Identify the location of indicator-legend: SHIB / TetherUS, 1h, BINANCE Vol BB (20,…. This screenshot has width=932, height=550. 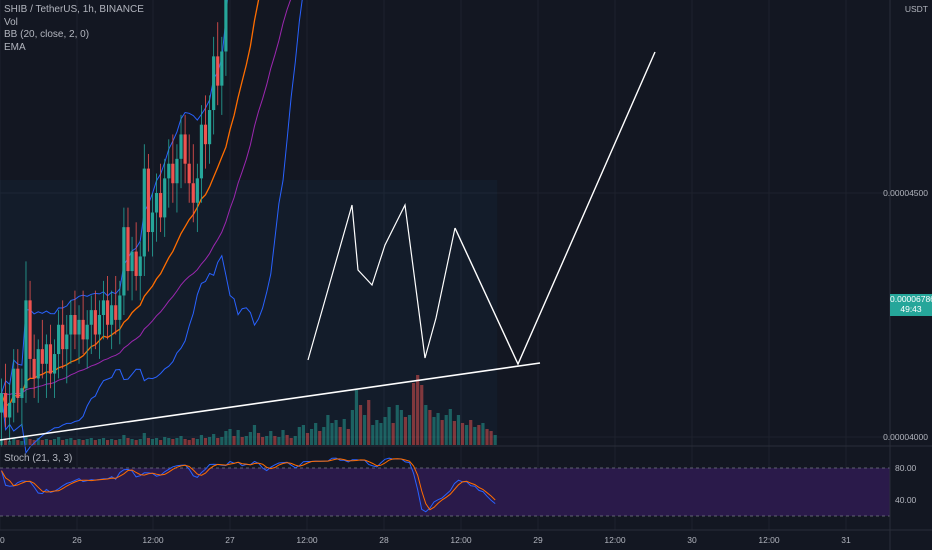
(74, 29).